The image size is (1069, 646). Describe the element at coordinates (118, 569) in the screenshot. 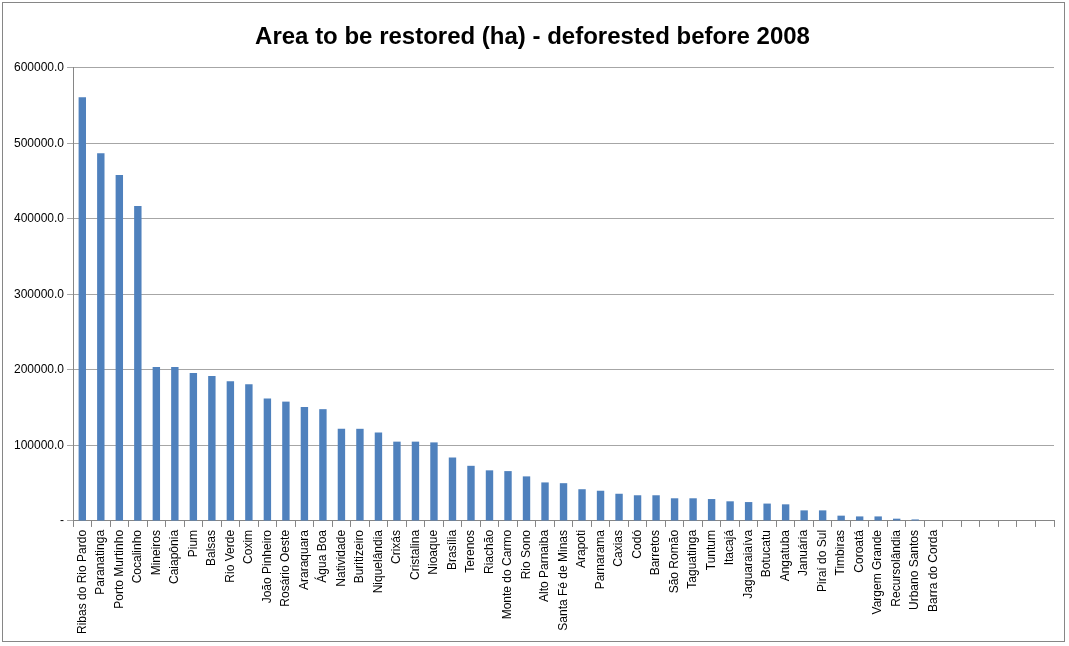

I see `x-tick-label: Porto Murtinho` at that location.